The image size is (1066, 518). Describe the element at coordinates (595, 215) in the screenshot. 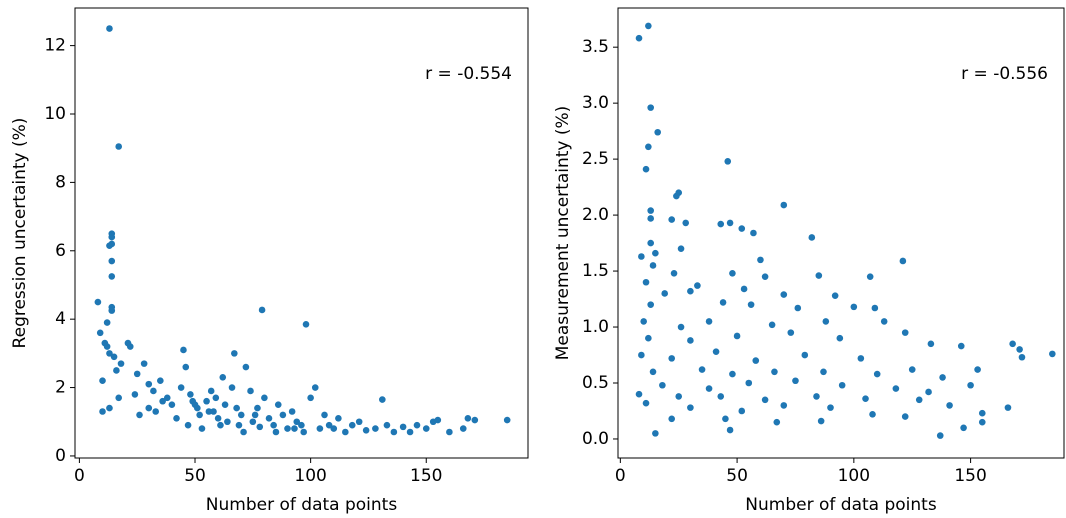

I see `y-tick-label: 2.0` at that location.